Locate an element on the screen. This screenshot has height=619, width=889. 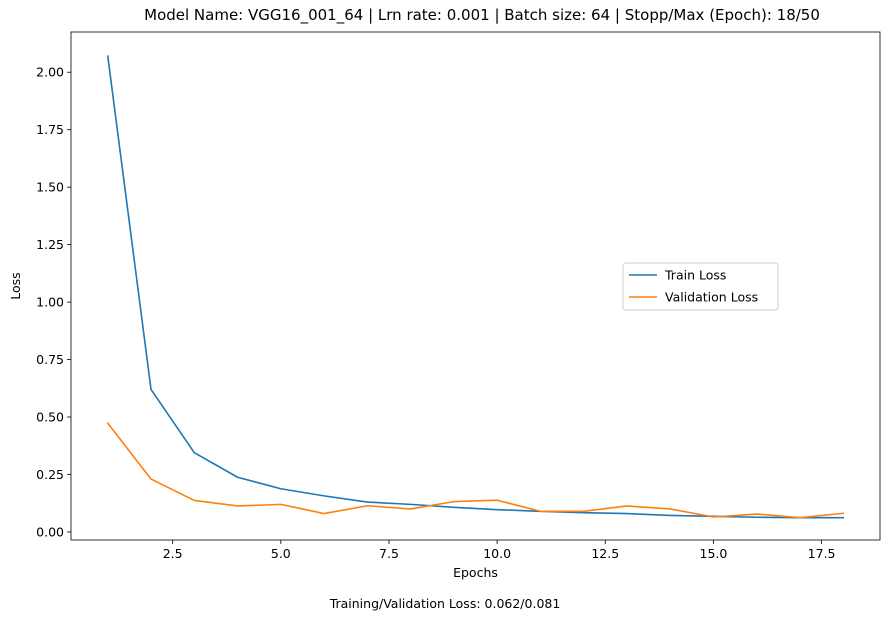
y-tick-label: 0.25 is located at coordinates (50, 474).